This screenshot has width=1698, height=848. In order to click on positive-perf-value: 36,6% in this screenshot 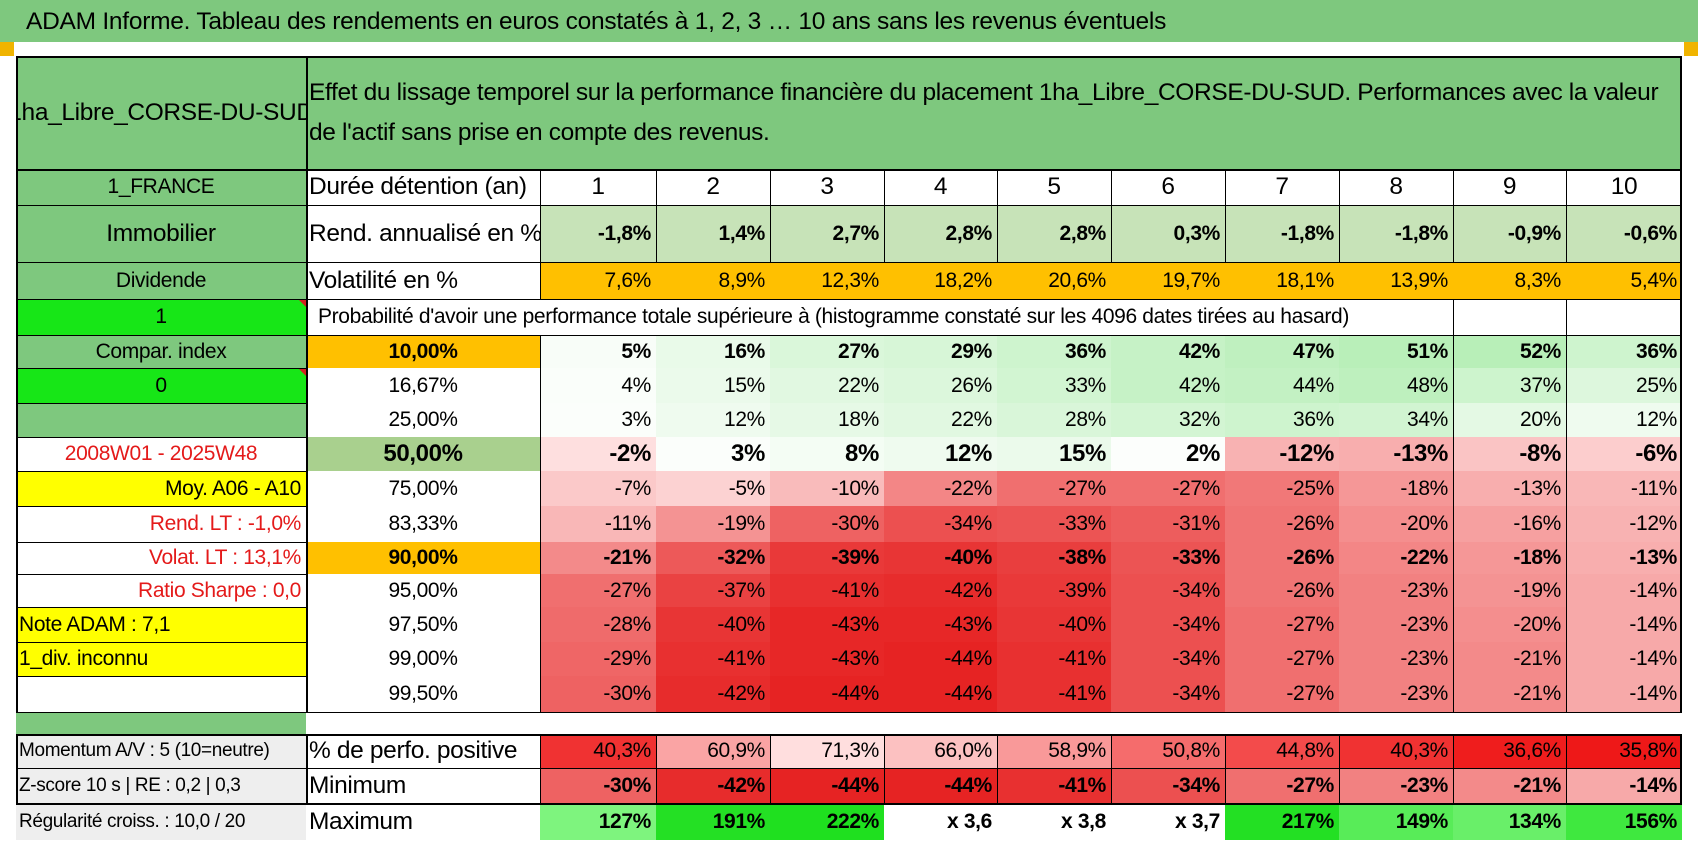, I will do `click(1509, 751)`.